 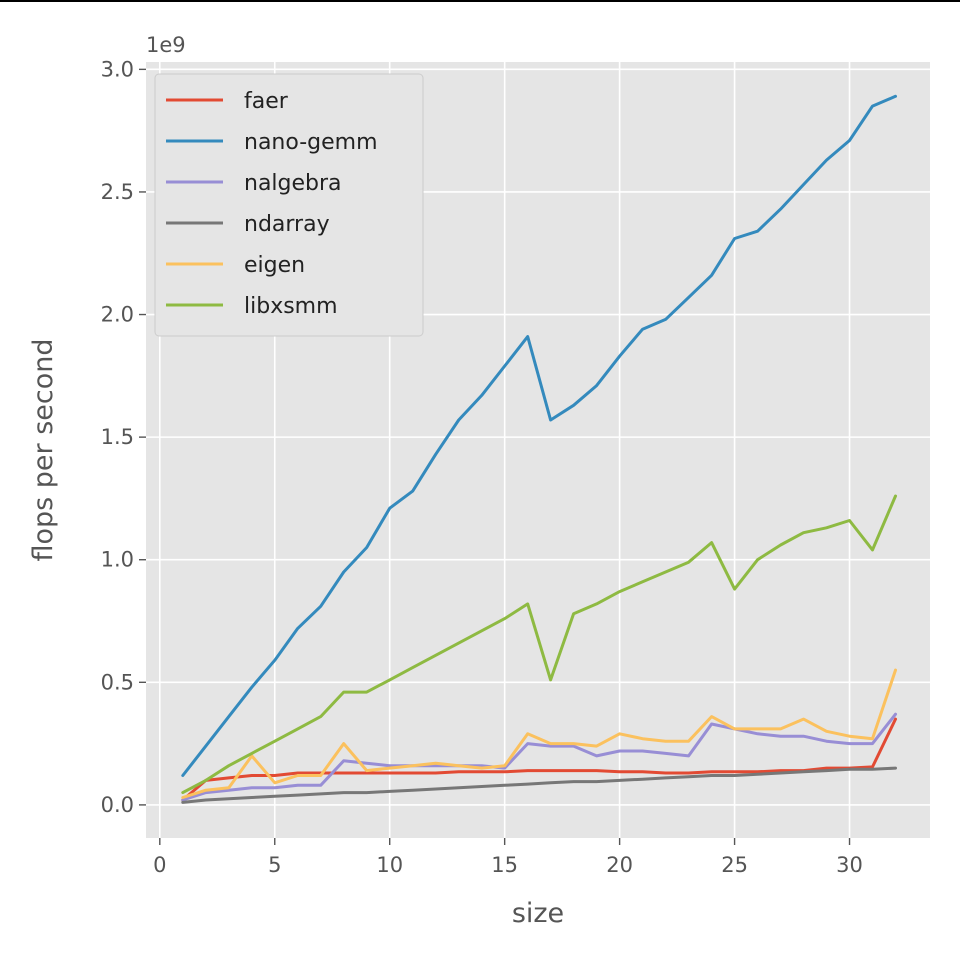 What do you see at coordinates (539, 759) in the screenshot?
I see `series-line-faer` at bounding box center [539, 759].